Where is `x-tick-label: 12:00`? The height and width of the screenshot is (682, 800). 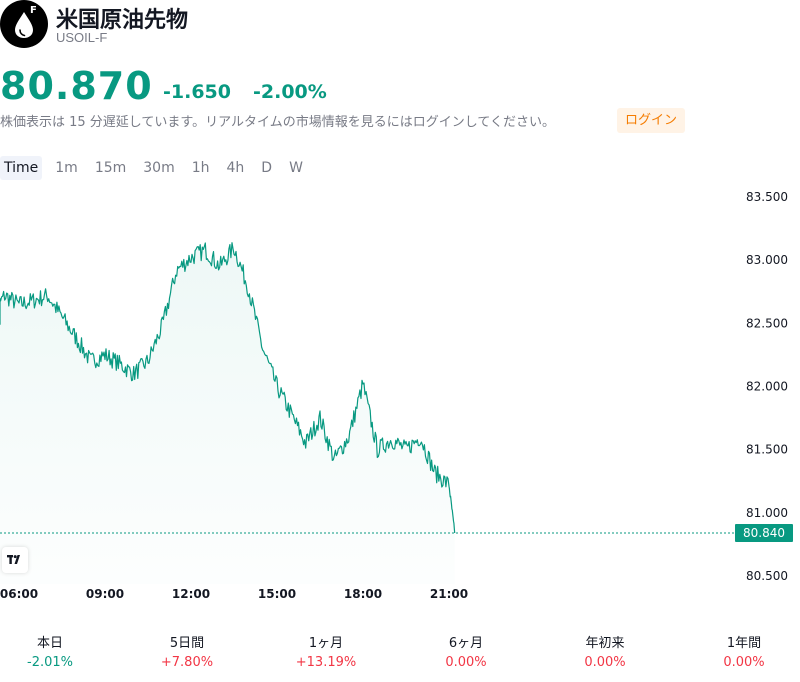 x-tick-label: 12:00 is located at coordinates (191, 594).